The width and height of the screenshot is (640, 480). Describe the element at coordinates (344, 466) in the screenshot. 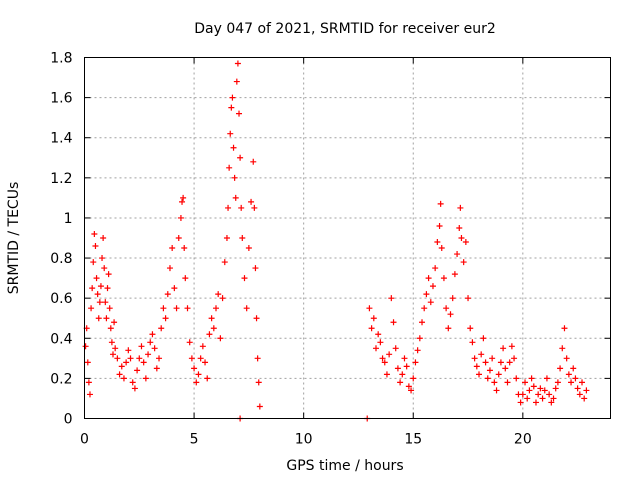

I see `x-axis-label: GPS time / hours` at that location.